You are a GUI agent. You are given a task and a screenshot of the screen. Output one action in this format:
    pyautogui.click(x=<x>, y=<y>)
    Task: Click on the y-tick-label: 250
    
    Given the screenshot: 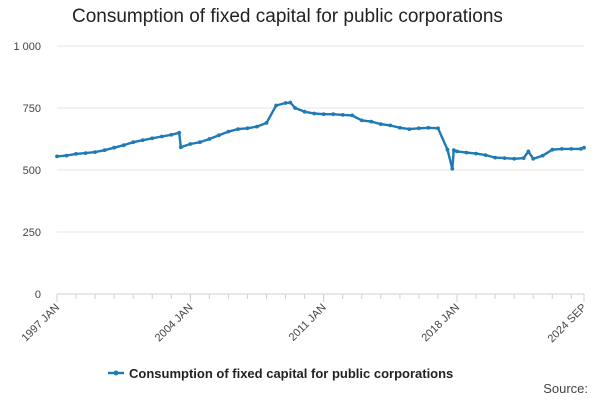 What is the action you would take?
    pyautogui.click(x=32, y=233)
    